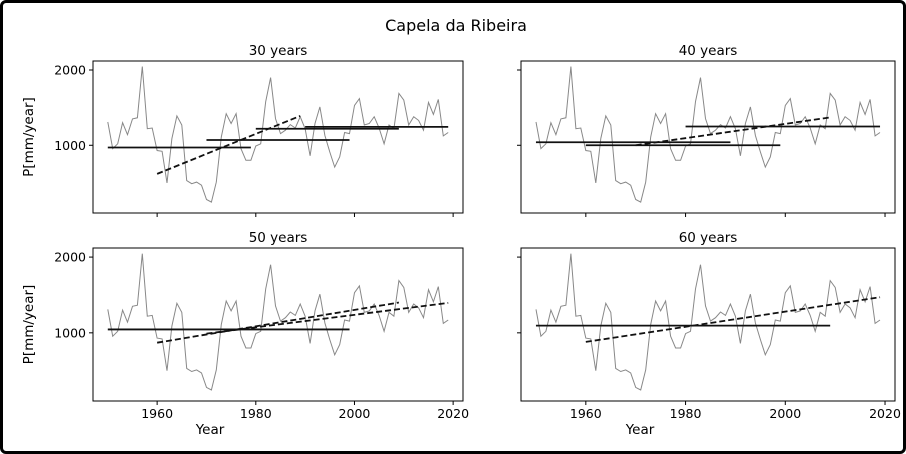  Describe the element at coordinates (456, 25) in the screenshot. I see `chart-title: Capela da Ribeira` at that location.